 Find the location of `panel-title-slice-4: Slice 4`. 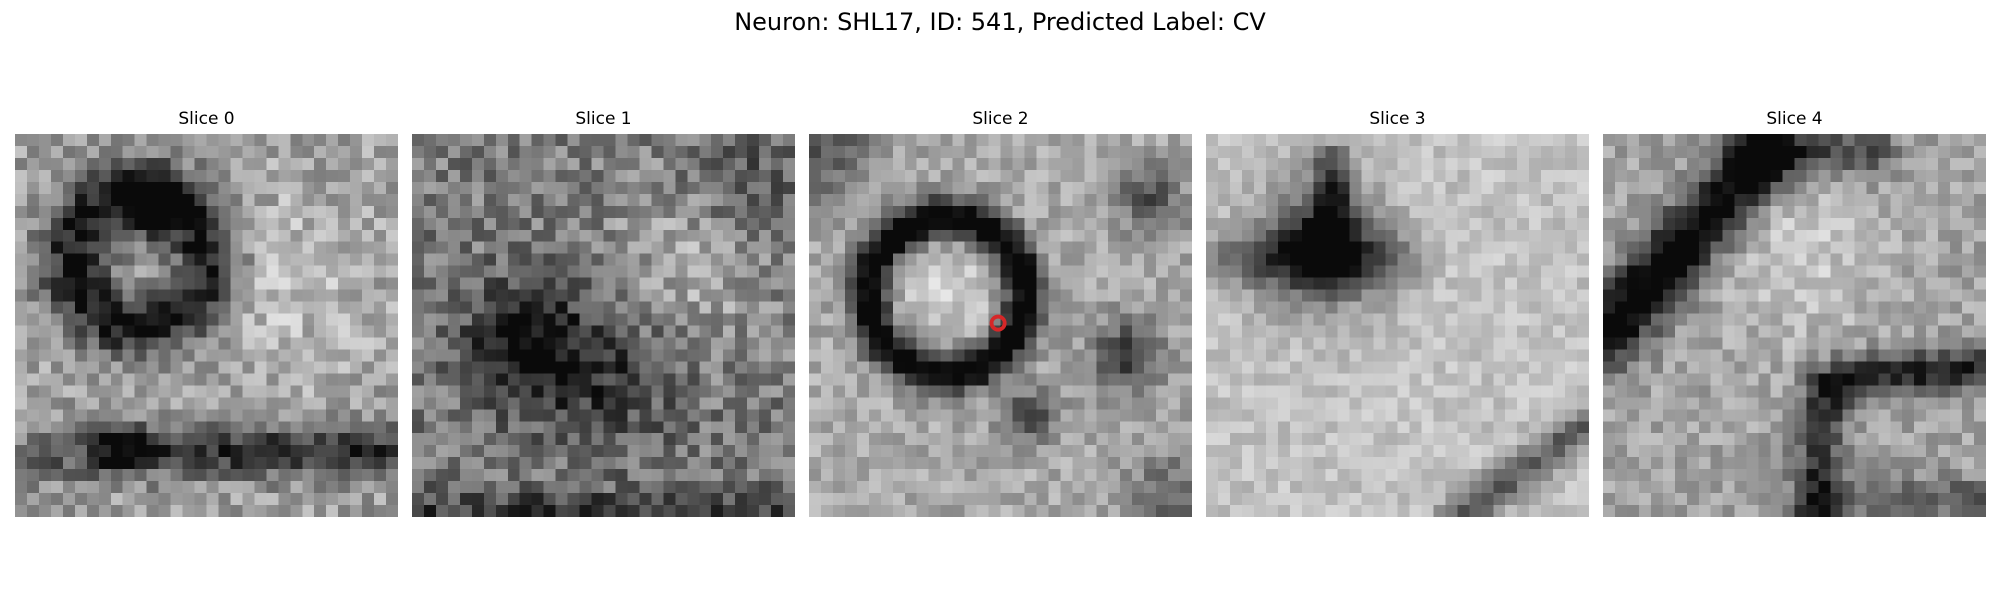

panel-title-slice-4: Slice 4 is located at coordinates (1794, 119).